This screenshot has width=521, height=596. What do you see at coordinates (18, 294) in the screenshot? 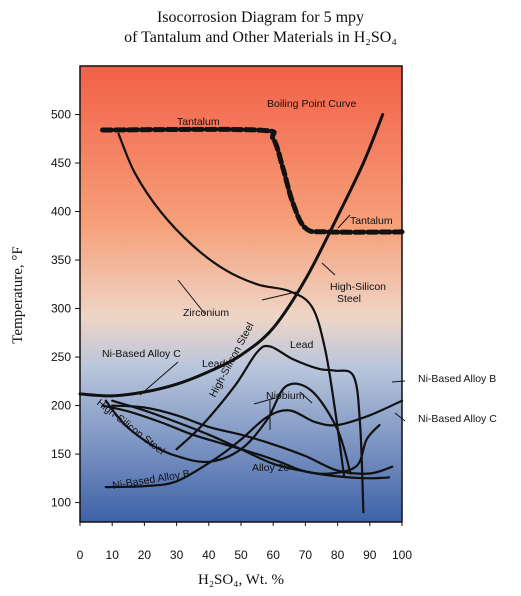
I see `y-axis-label: Temperature, °F` at bounding box center [18, 294].